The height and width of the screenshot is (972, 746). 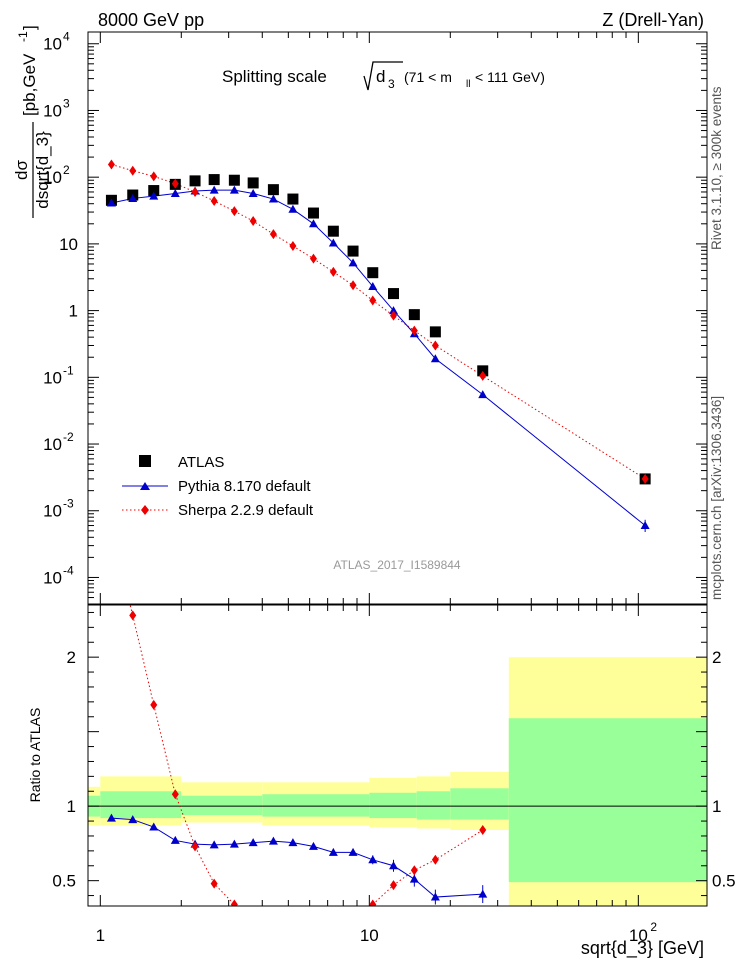 What do you see at coordinates (66, 37) in the screenshot?
I see `main-y-tick-label-exp: 4` at bounding box center [66, 37].